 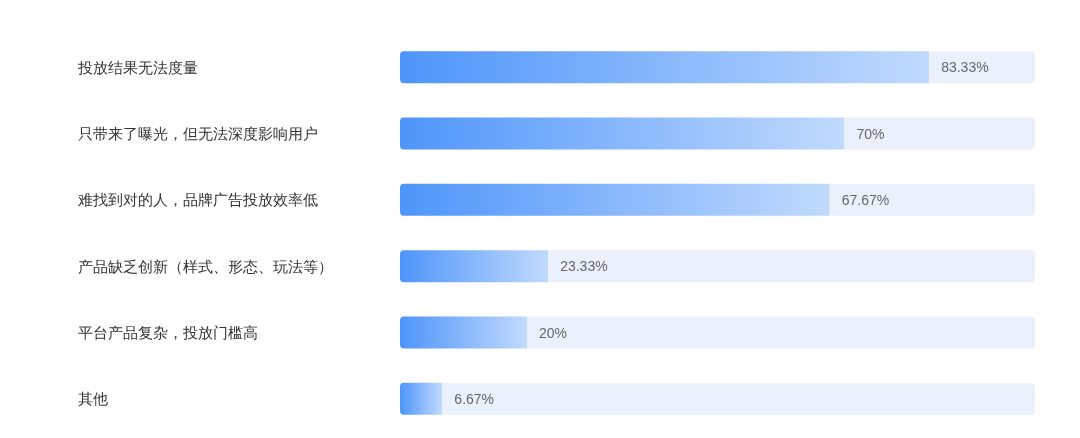 I want to click on y-tick-label: 只带来了曝光，但无法深度影响用户, so click(x=198, y=133).